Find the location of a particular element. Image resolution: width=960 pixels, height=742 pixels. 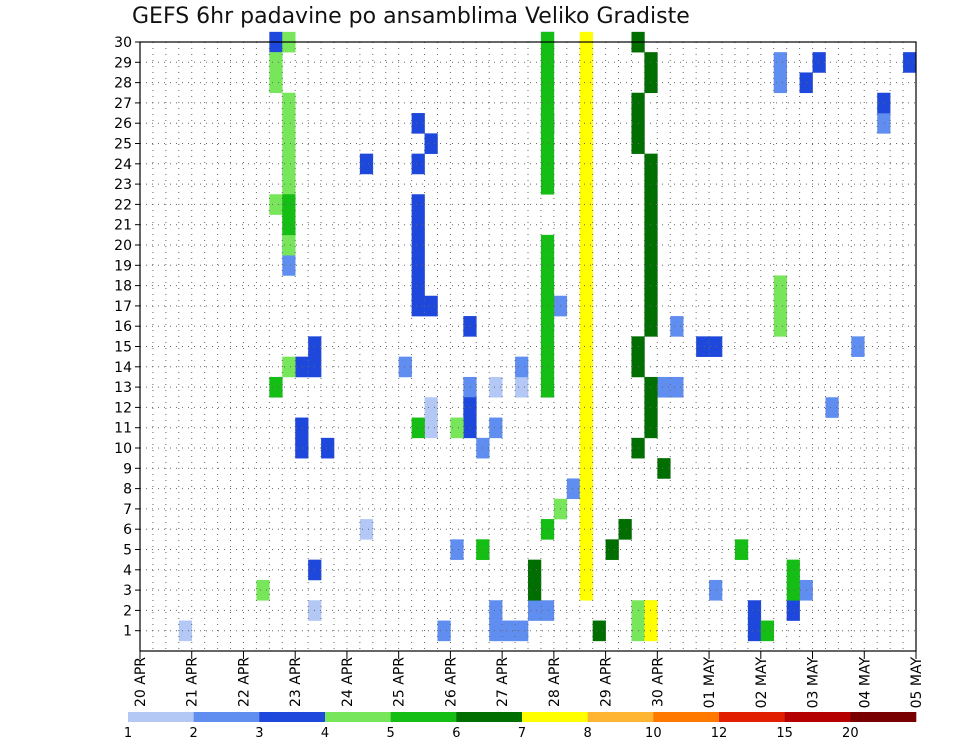

x-tick-label: 03 MAY is located at coordinates (814, 683).